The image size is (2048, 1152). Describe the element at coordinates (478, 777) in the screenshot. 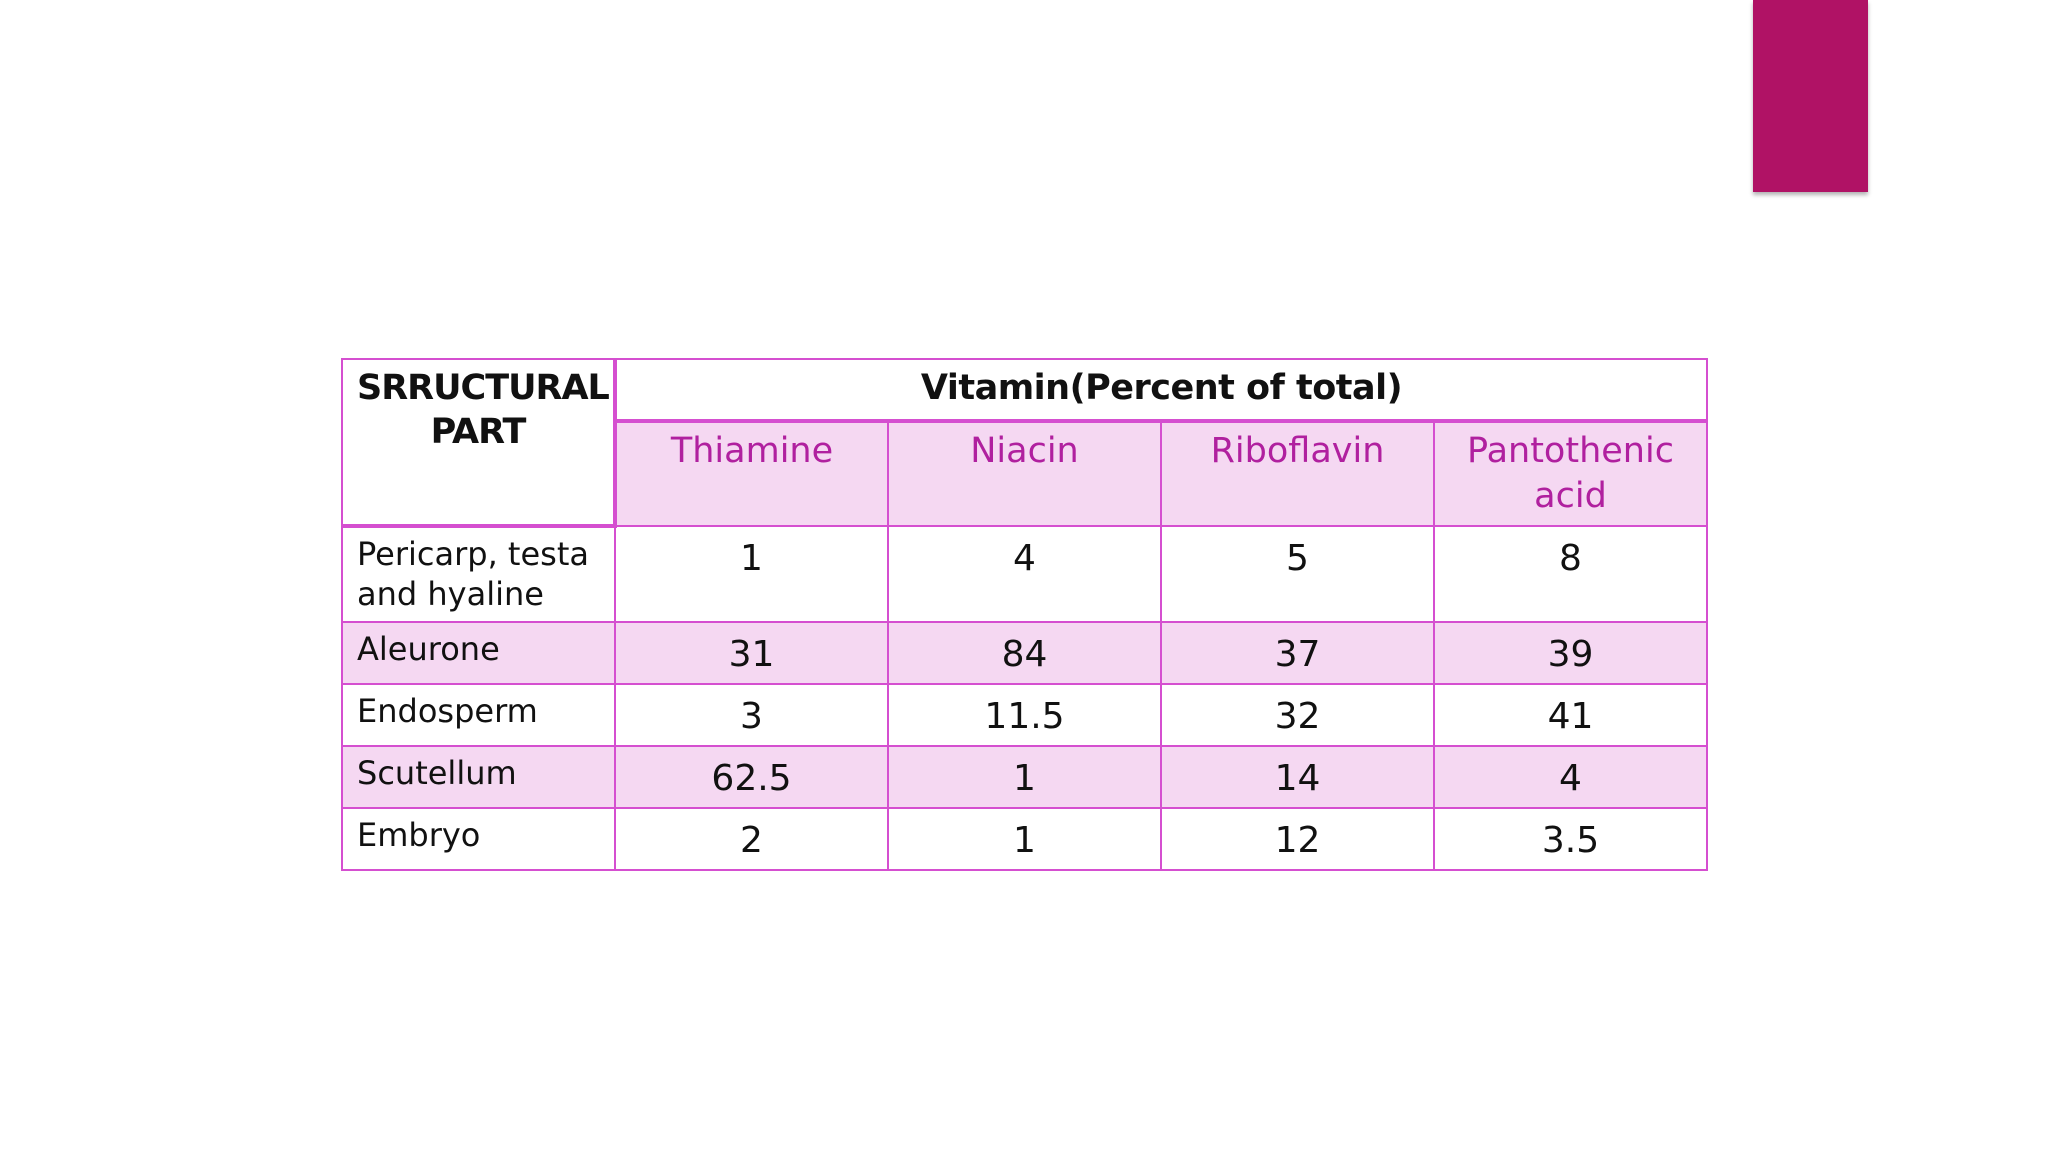

I see `row-label: Scutellum` at that location.